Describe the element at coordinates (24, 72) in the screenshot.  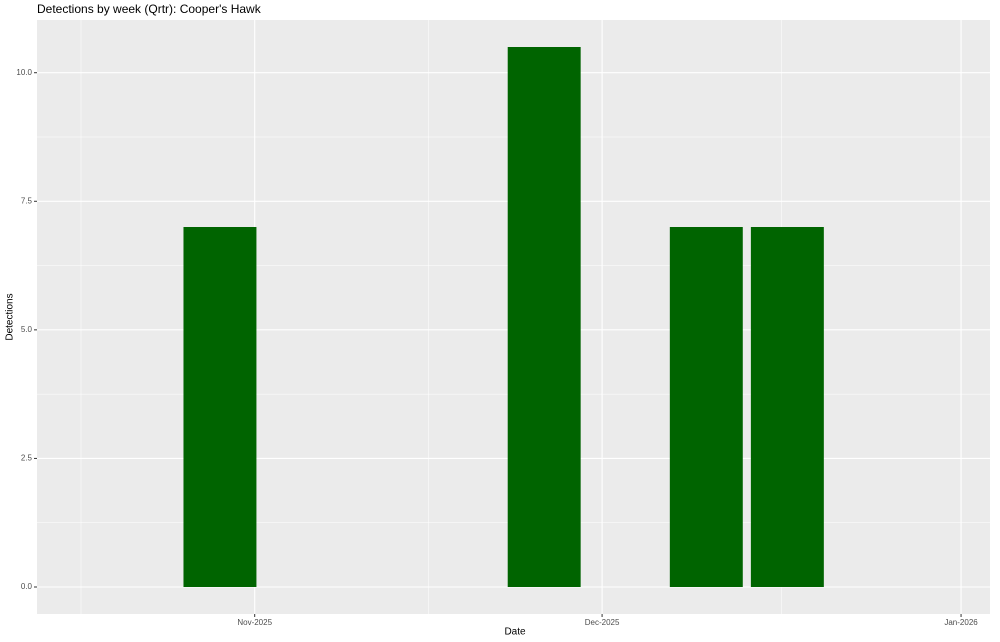
I see `y-tick-label: 10.0` at that location.